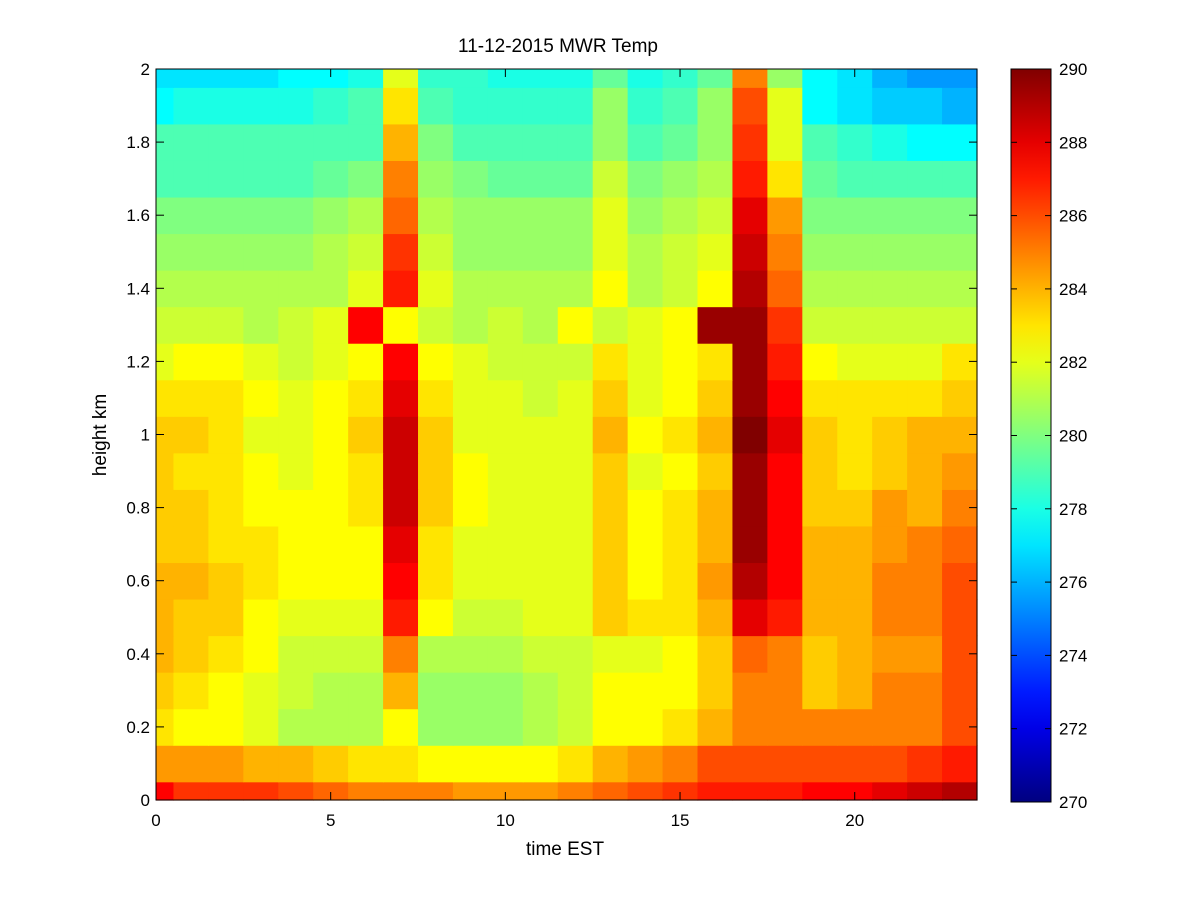 The width and height of the screenshot is (1200, 900). What do you see at coordinates (1073, 582) in the screenshot?
I see `colorbar-tick-label: 276` at bounding box center [1073, 582].